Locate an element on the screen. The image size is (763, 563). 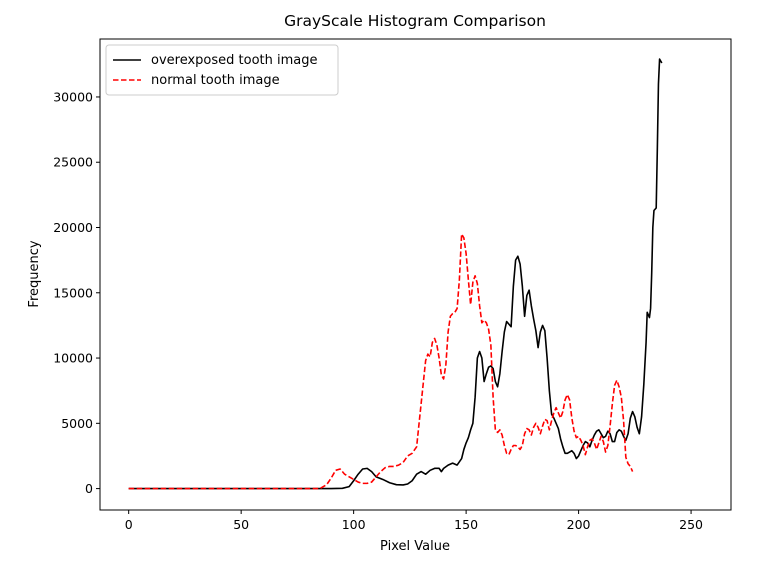
y-tick-label: 15000 is located at coordinates (73, 292).